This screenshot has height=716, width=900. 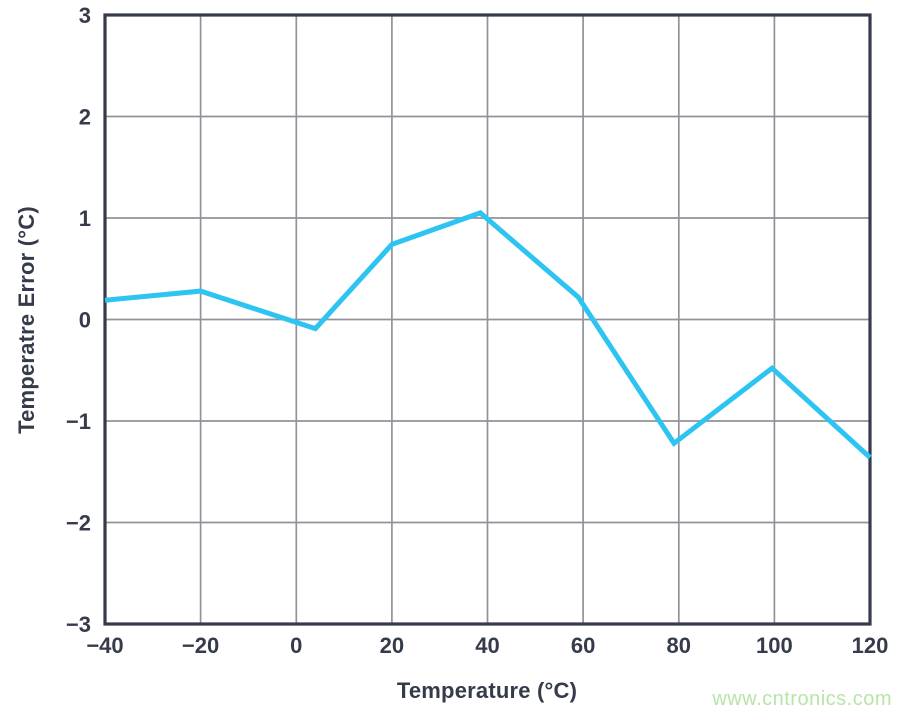 I want to click on y-axis-title: Temperatre Error (°C), so click(x=26, y=320).